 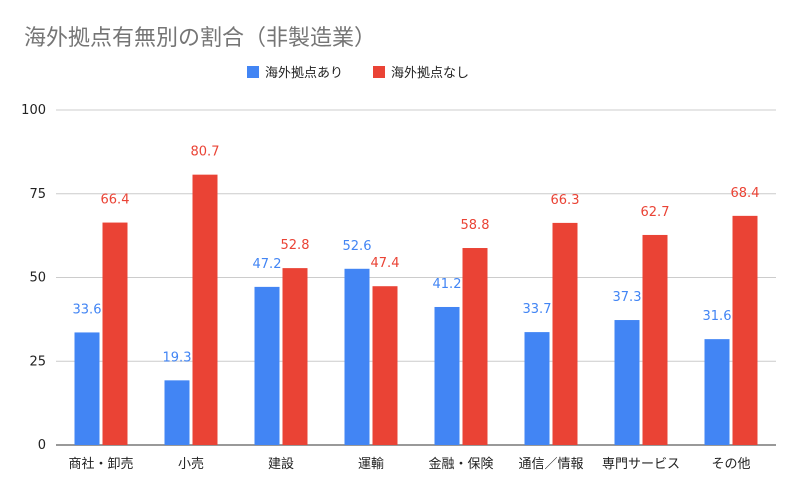 I want to click on data-label: 41.2, so click(x=447, y=284).